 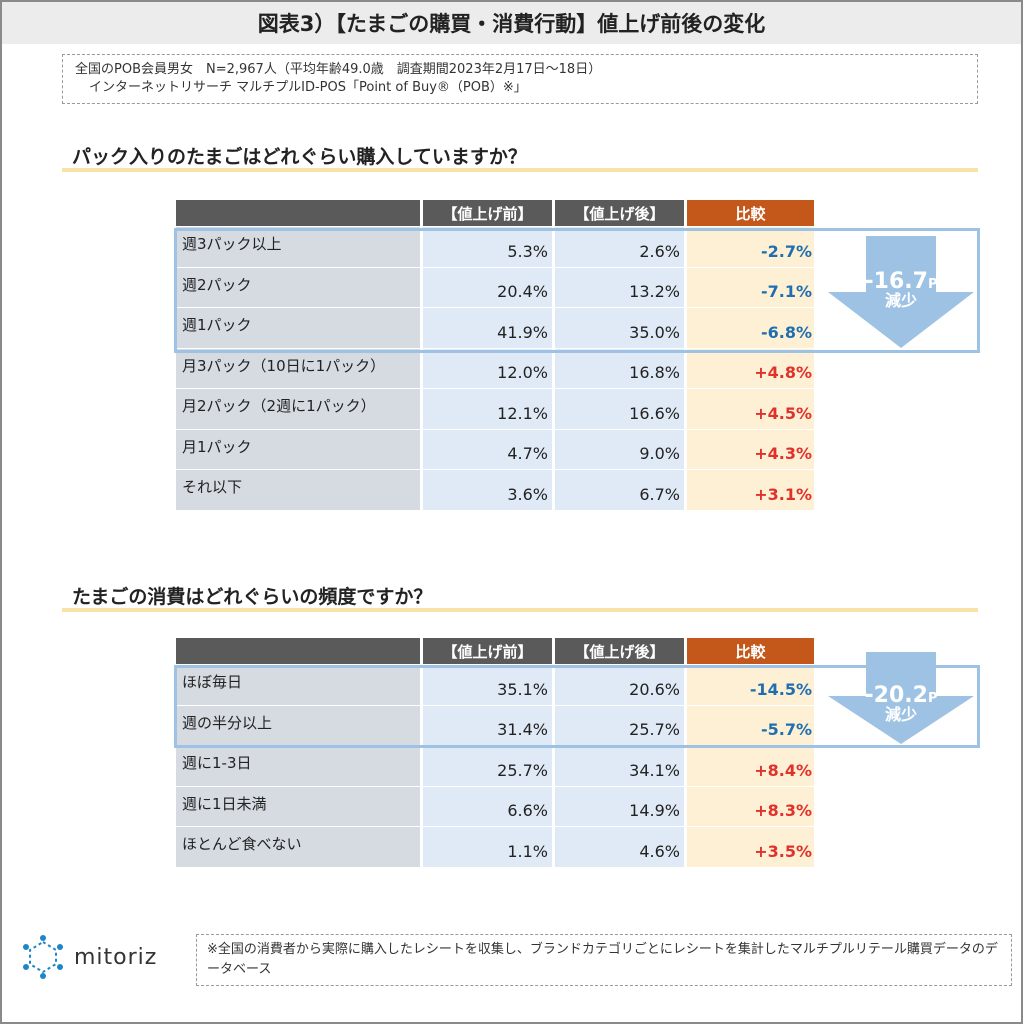 I want to click on value-after: 2.6%, so click(x=618, y=246).